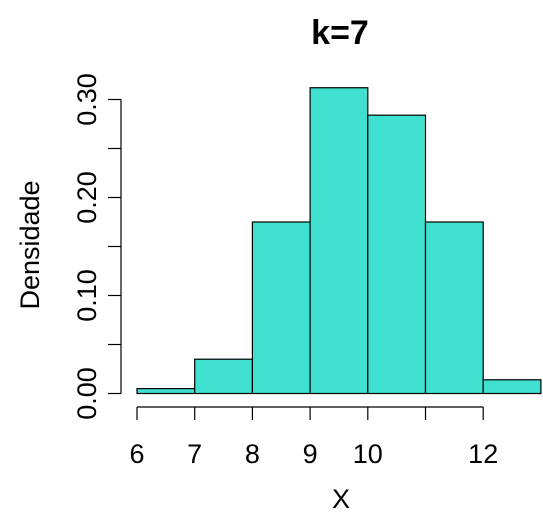  I want to click on x-axis-label: X, so click(341, 499).